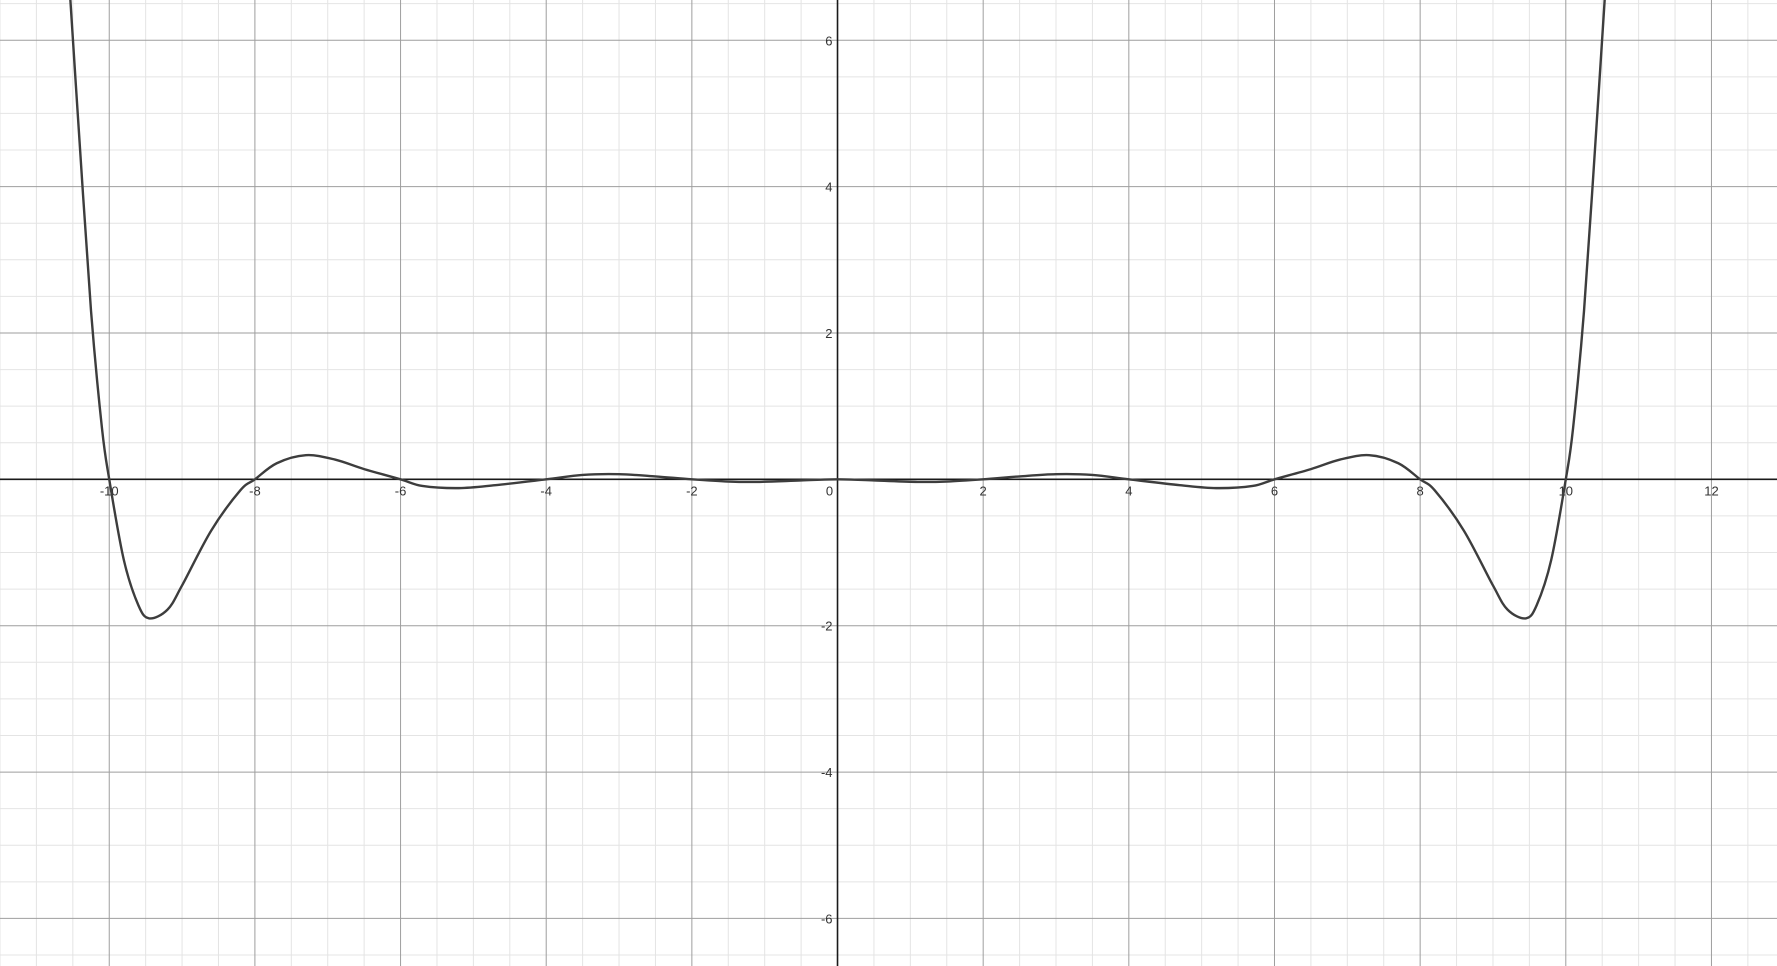 This screenshot has height=966, width=1777. I want to click on x-tick-label: -6, so click(401, 490).